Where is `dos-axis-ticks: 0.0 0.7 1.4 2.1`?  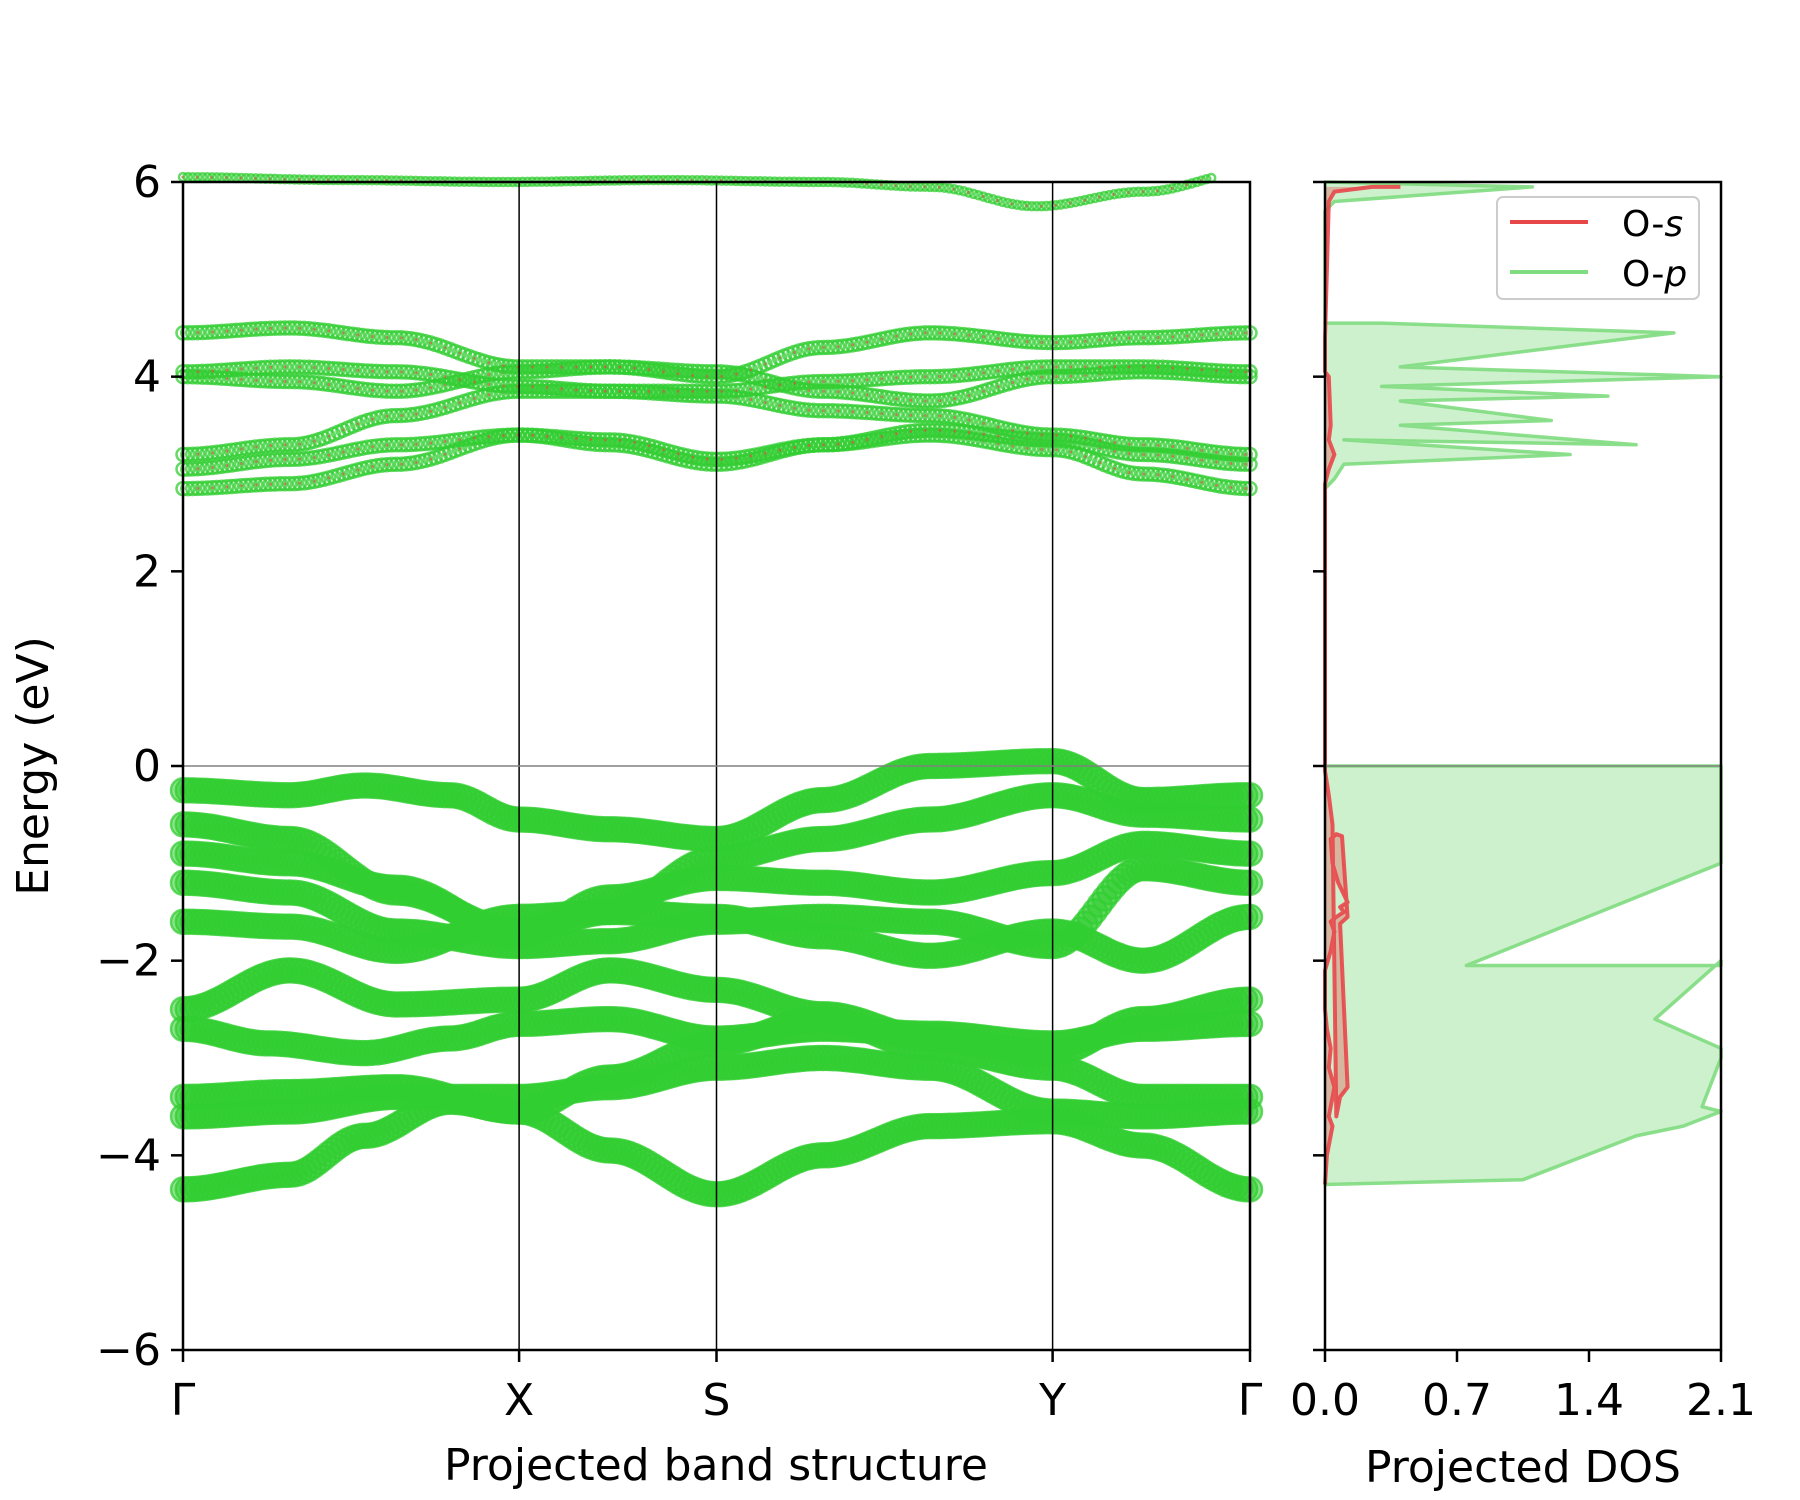
dos-axis-ticks: 0.0 0.7 1.4 2.1 is located at coordinates (1523, 1388).